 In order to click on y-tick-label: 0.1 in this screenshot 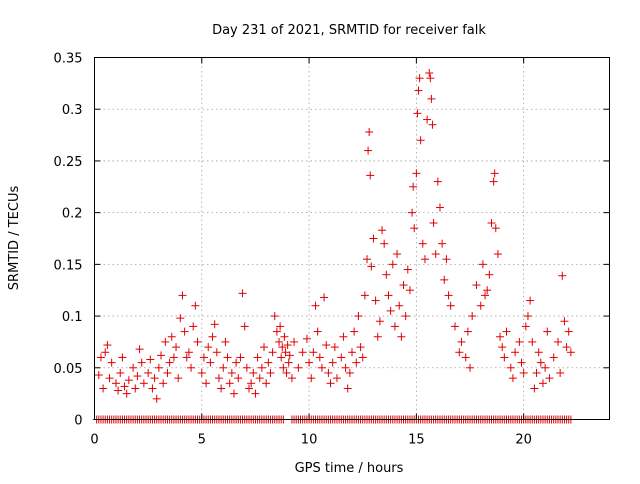, I will do `click(72, 317)`.